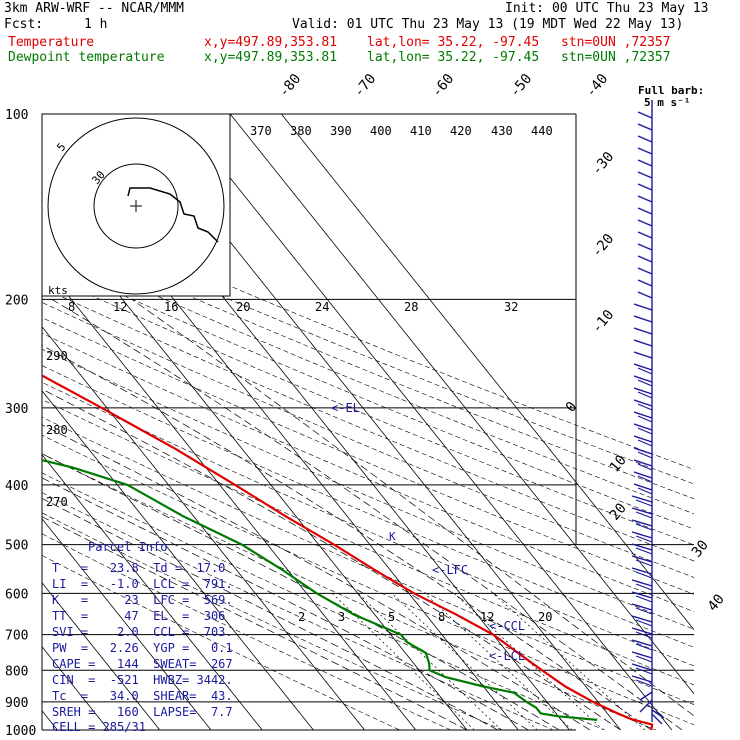 The height and width of the screenshot is (740, 740). Describe the element at coordinates (322, 307) in the screenshot. I see `hodograph-speed-label: 24` at that location.